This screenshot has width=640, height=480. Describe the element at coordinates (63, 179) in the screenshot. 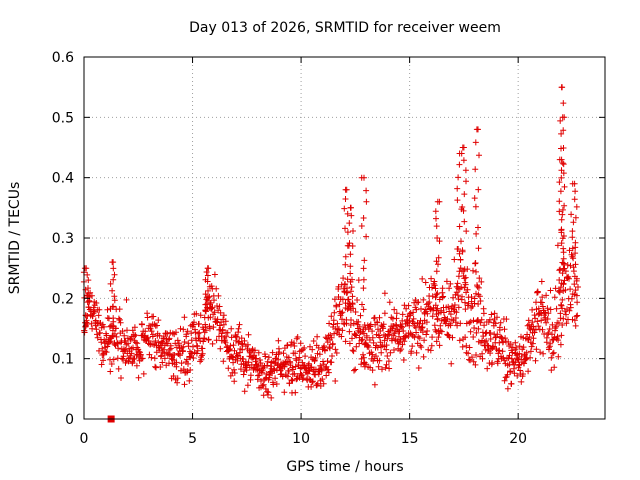

I see `y-tick-label: 0.4` at that location.